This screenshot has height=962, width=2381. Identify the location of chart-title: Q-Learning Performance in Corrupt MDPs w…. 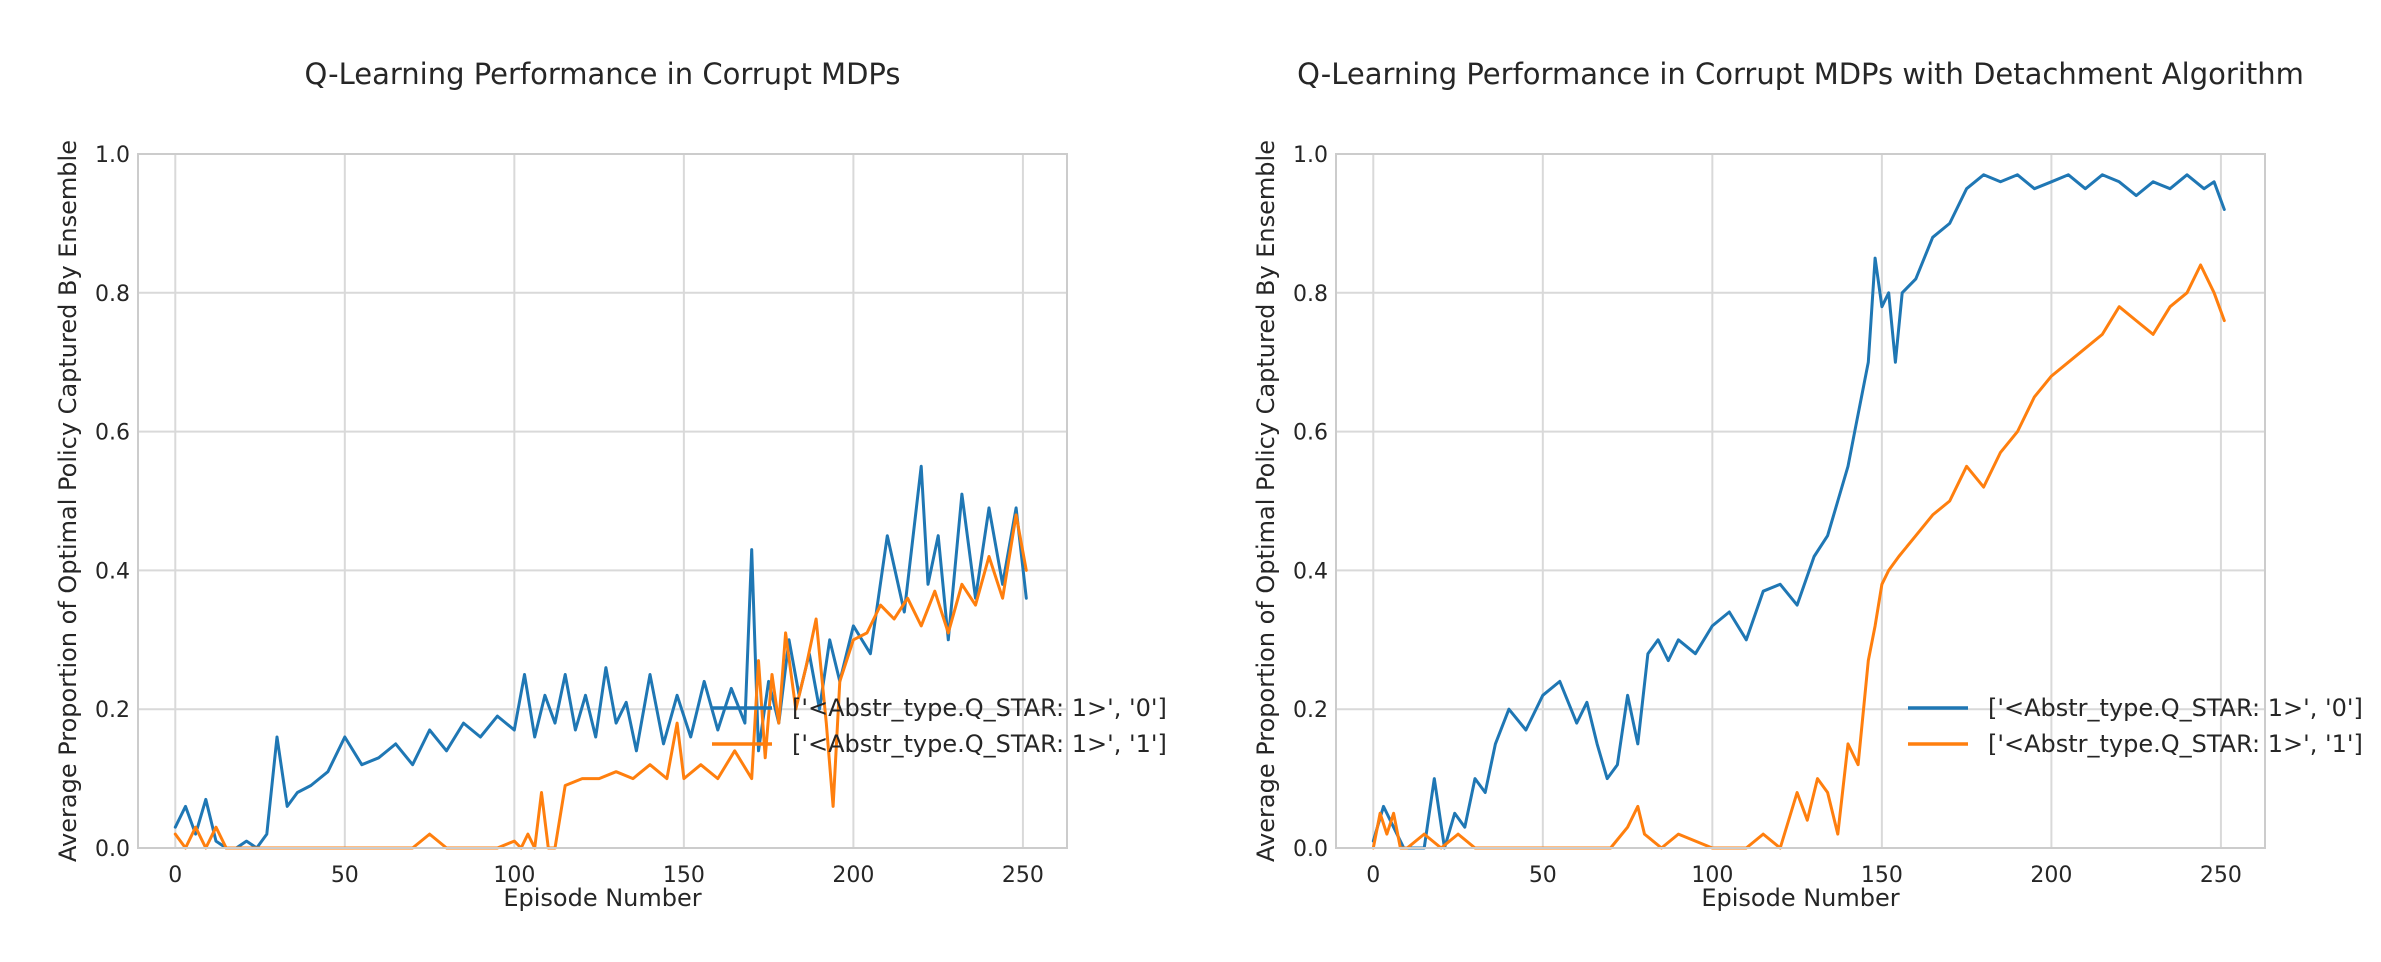
(1800, 74).